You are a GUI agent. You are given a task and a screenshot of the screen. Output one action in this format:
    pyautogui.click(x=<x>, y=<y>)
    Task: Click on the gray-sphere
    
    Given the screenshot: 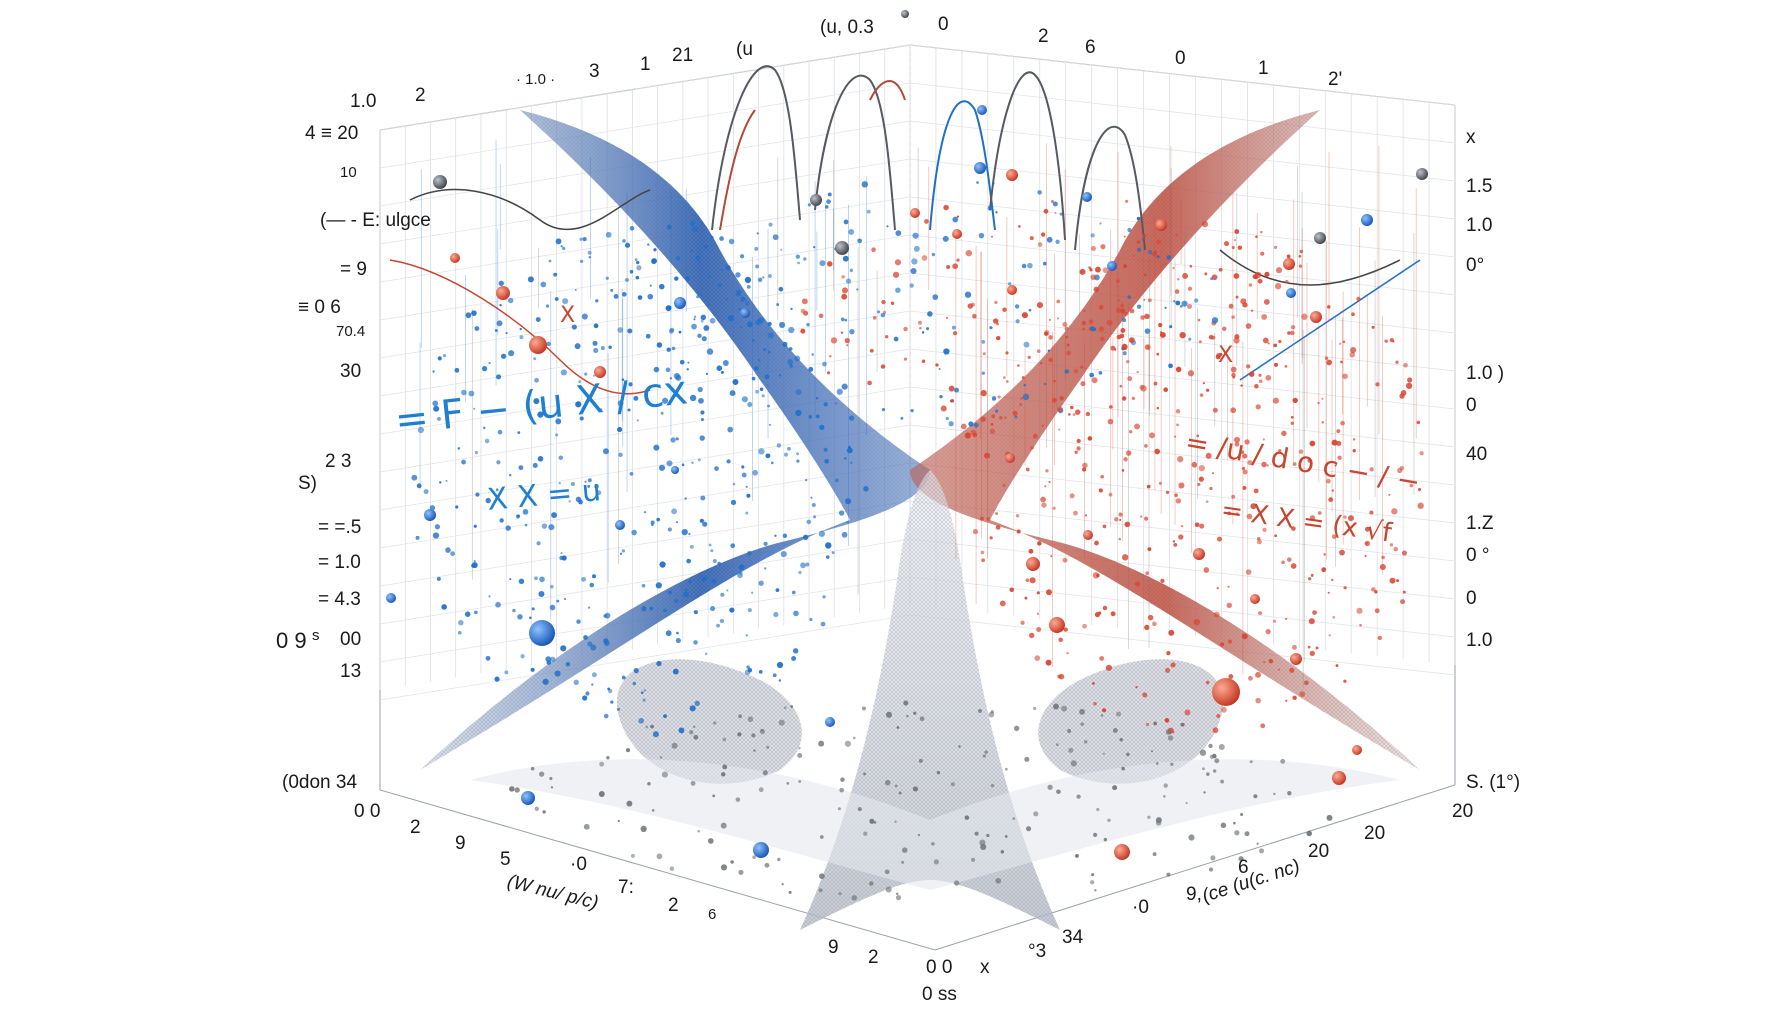 What is the action you would take?
    pyautogui.click(x=1422, y=174)
    